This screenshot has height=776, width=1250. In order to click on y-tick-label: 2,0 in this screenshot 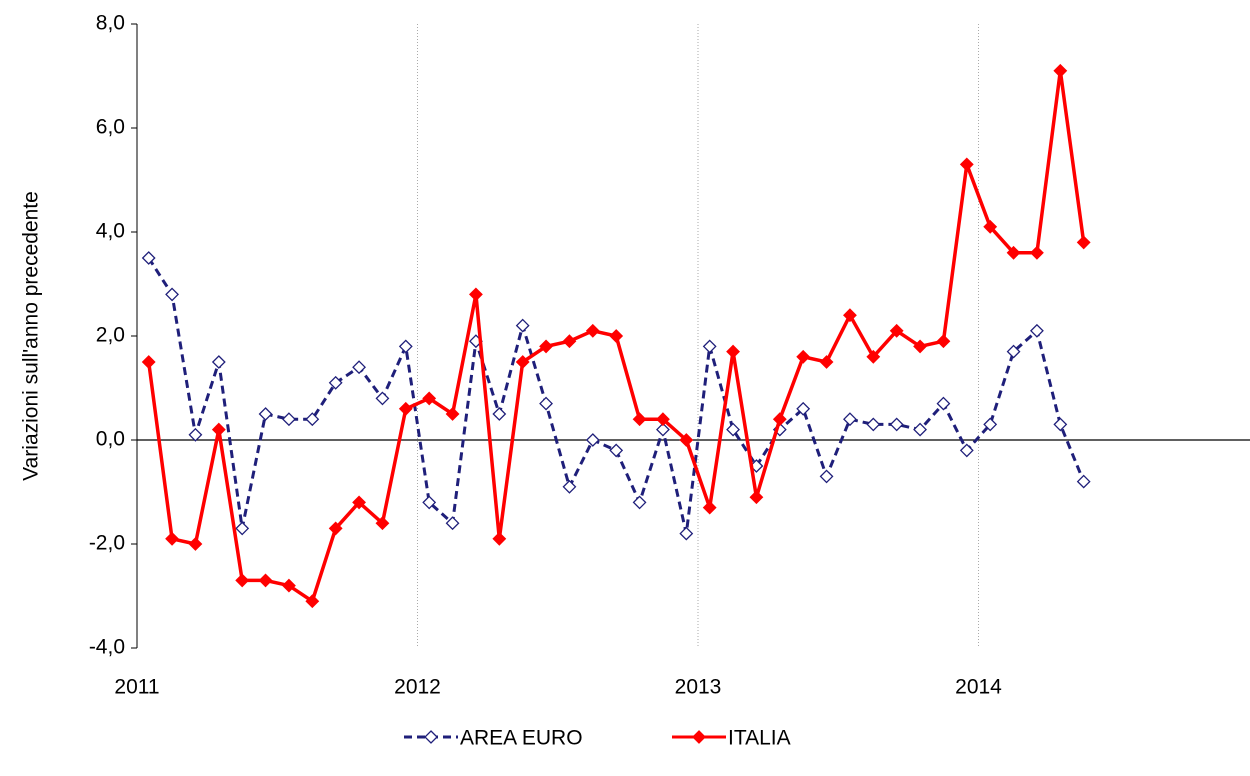, I will do `click(110, 335)`.